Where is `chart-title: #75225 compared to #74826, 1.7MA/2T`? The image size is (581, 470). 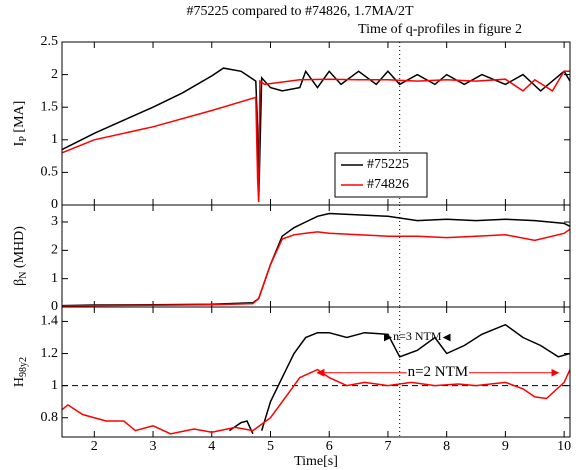 chart-title: #75225 compared to #74826, 1.7MA/2T is located at coordinates (300, 11).